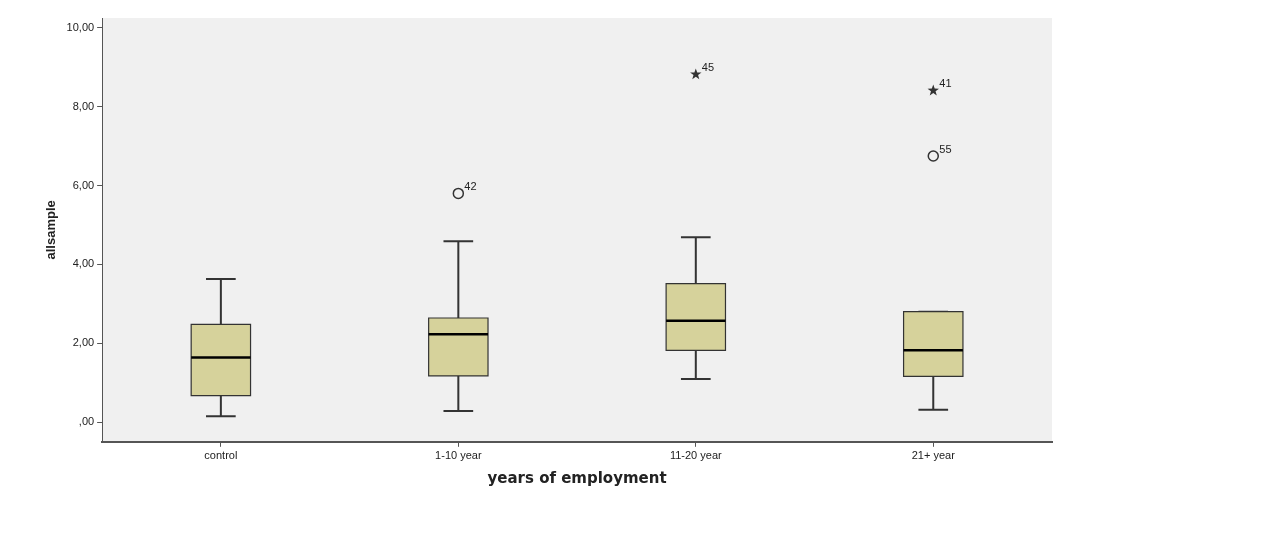 Image resolution: width=1285 pixels, height=552 pixels. What do you see at coordinates (708, 66) in the screenshot?
I see `annotation: 45` at bounding box center [708, 66].